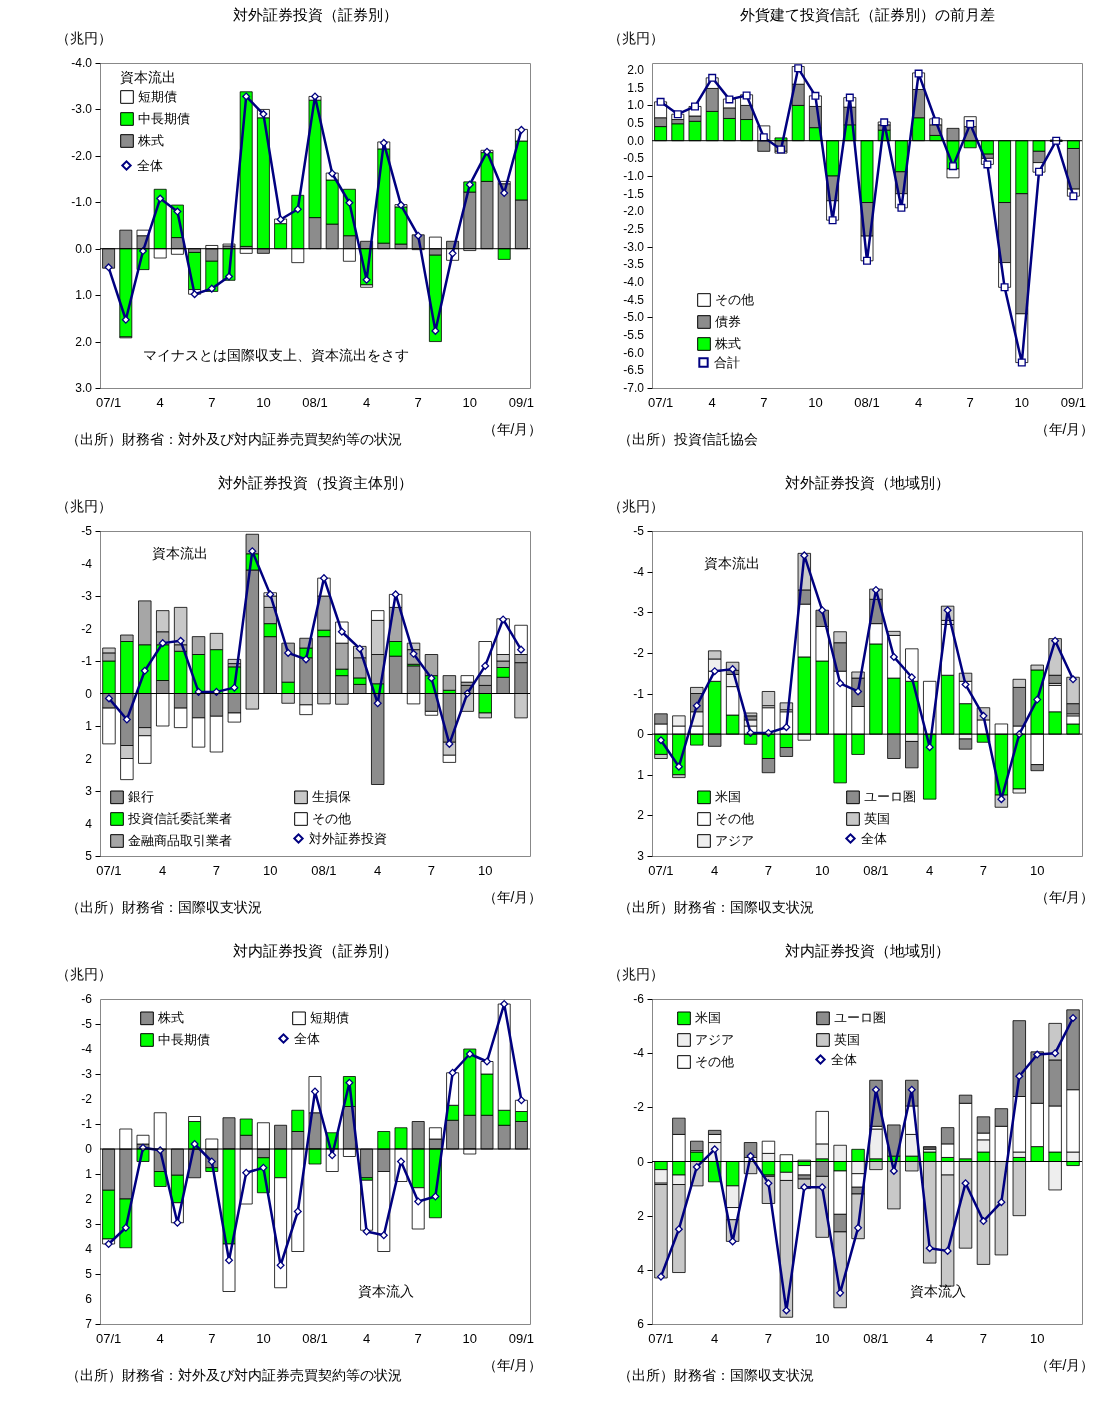  What do you see at coordinates (634, 264) in the screenshot?
I see `y-tick-label: -3.5` at bounding box center [634, 264].